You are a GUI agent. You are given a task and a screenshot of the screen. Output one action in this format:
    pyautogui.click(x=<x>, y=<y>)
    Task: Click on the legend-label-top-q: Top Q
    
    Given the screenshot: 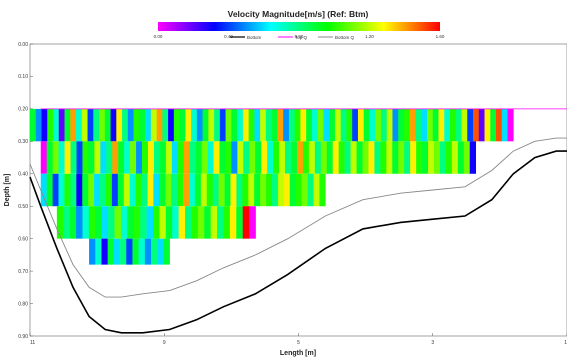 What is the action you would take?
    pyautogui.click(x=301, y=37)
    